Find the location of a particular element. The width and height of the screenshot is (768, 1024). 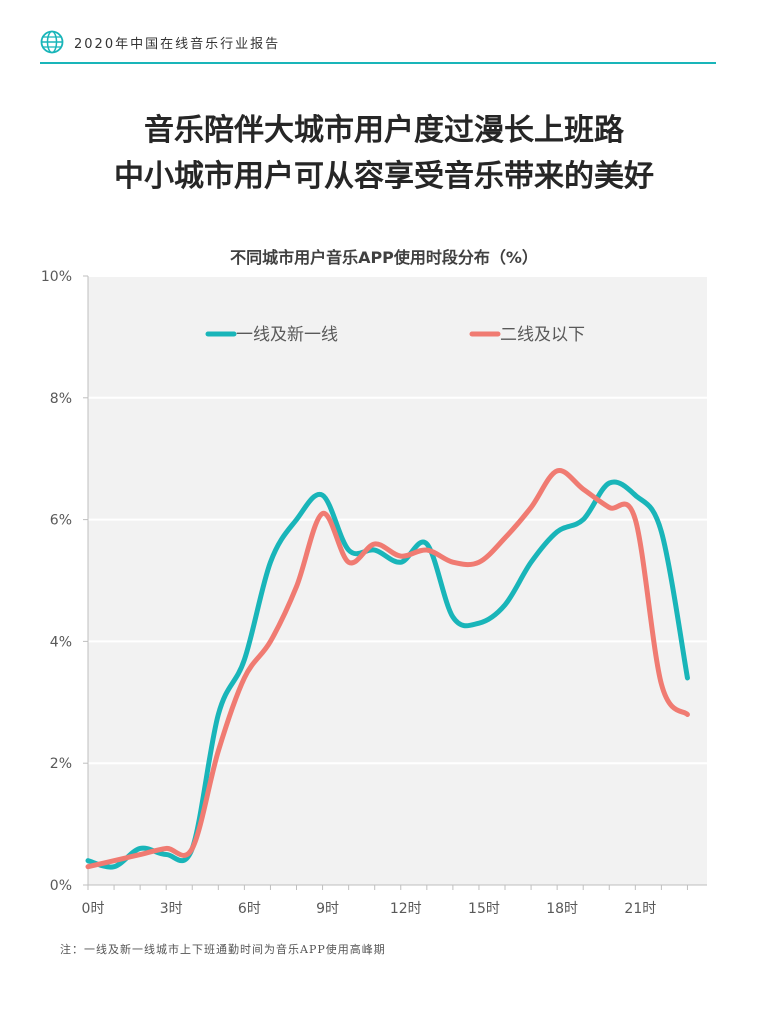

x-tick-label: 21时 is located at coordinates (640, 909).